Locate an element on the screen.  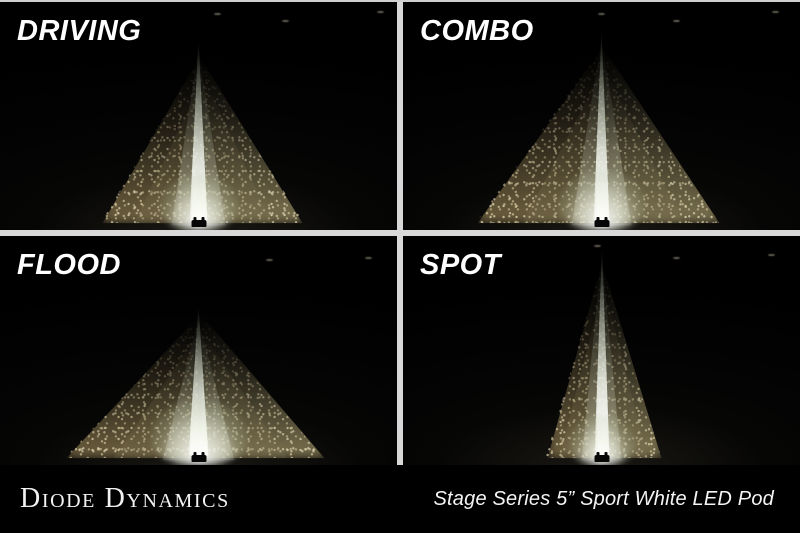
product-name: Stage Series 5” Sport White LED Pod is located at coordinates (603, 498).